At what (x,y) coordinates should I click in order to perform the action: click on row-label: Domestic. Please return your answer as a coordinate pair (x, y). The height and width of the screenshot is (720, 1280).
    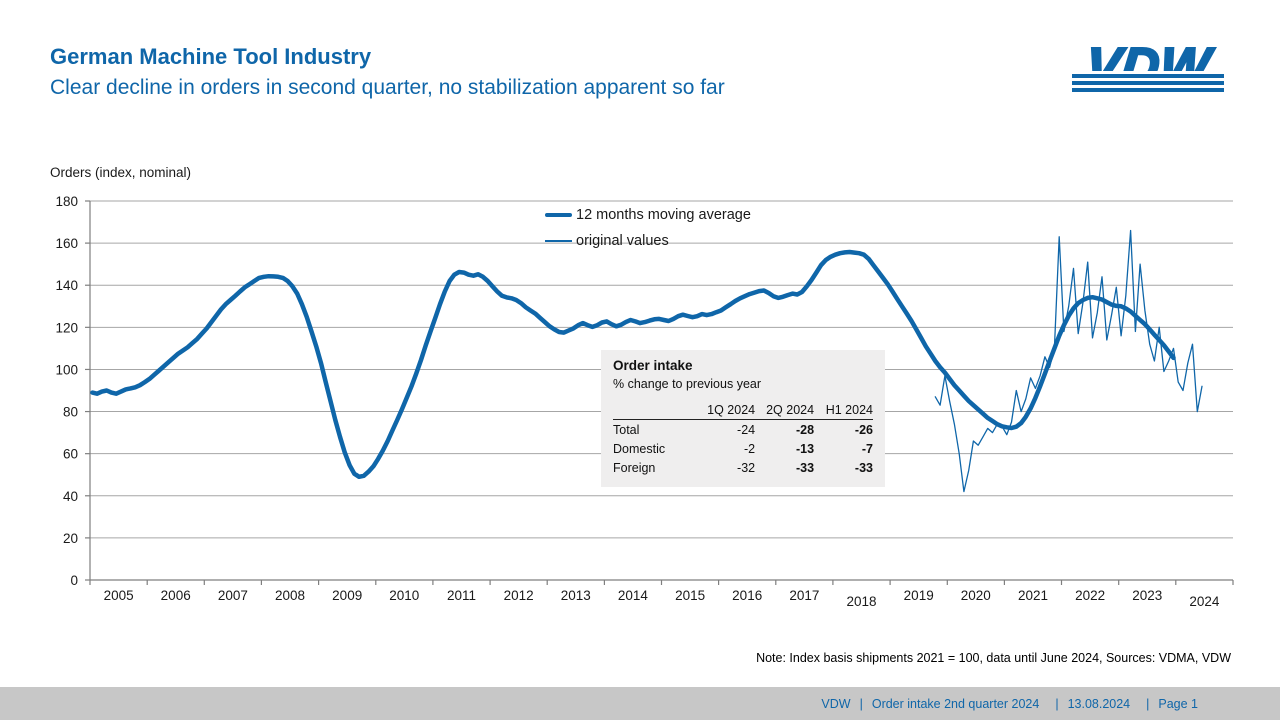
    Looking at the image, I should click on (639, 448).